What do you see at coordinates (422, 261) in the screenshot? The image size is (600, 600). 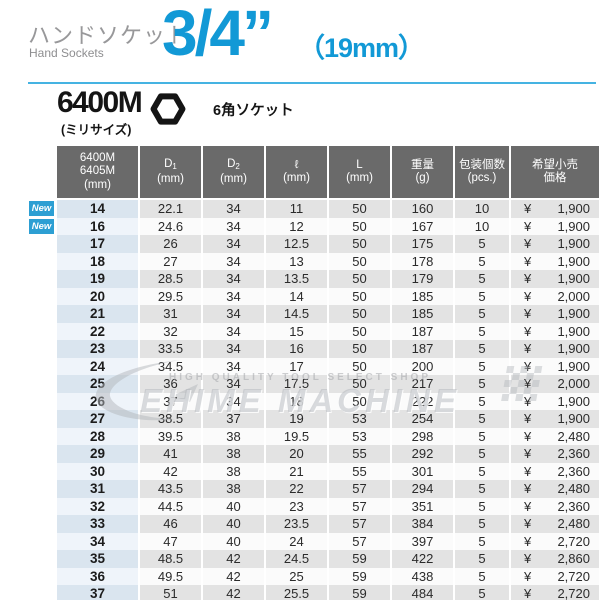 I see `cell-weight: 178` at bounding box center [422, 261].